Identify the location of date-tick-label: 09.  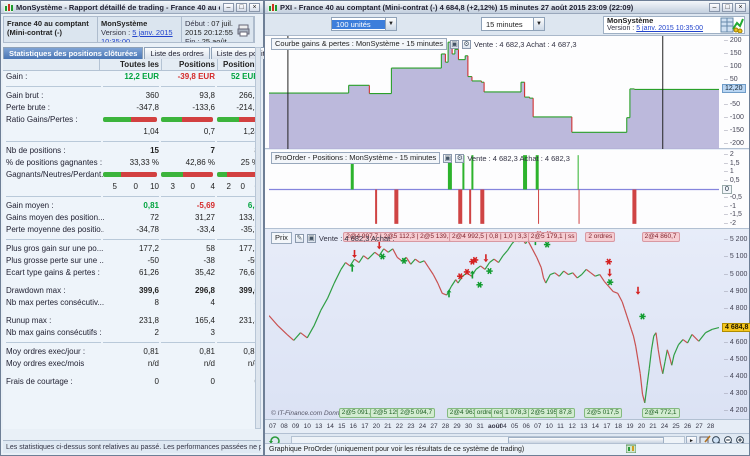
(296, 426).